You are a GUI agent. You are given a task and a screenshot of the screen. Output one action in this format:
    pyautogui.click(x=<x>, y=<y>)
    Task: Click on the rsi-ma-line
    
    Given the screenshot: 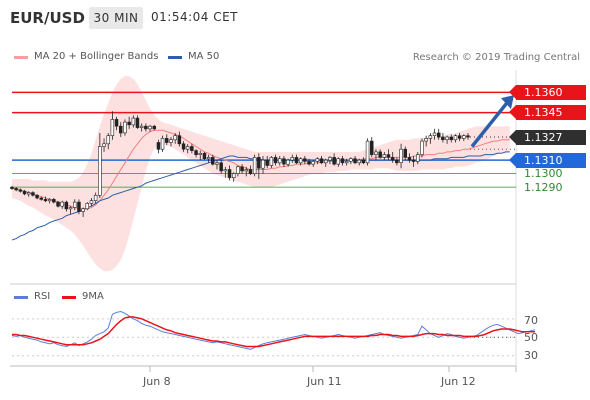 What is the action you would take?
    pyautogui.click(x=273, y=332)
    